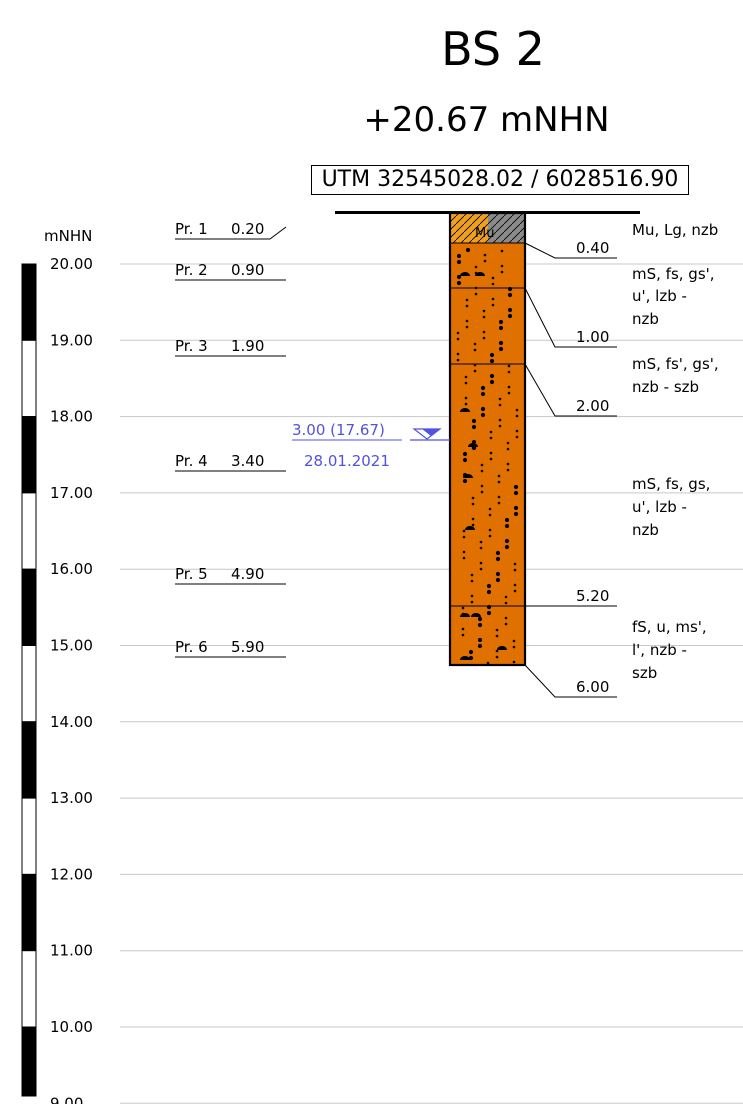  Describe the element at coordinates (71, 1027) in the screenshot. I see `scale-label: 10.00` at that location.